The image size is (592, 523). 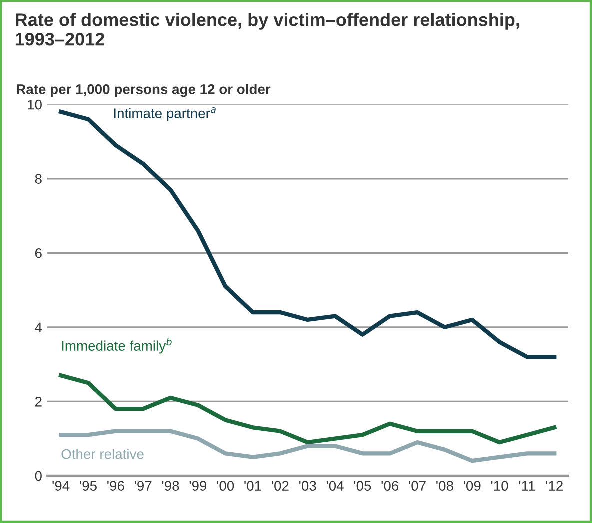 What do you see at coordinates (35, 105) in the screenshot?
I see `y-tick-label: 10` at bounding box center [35, 105].